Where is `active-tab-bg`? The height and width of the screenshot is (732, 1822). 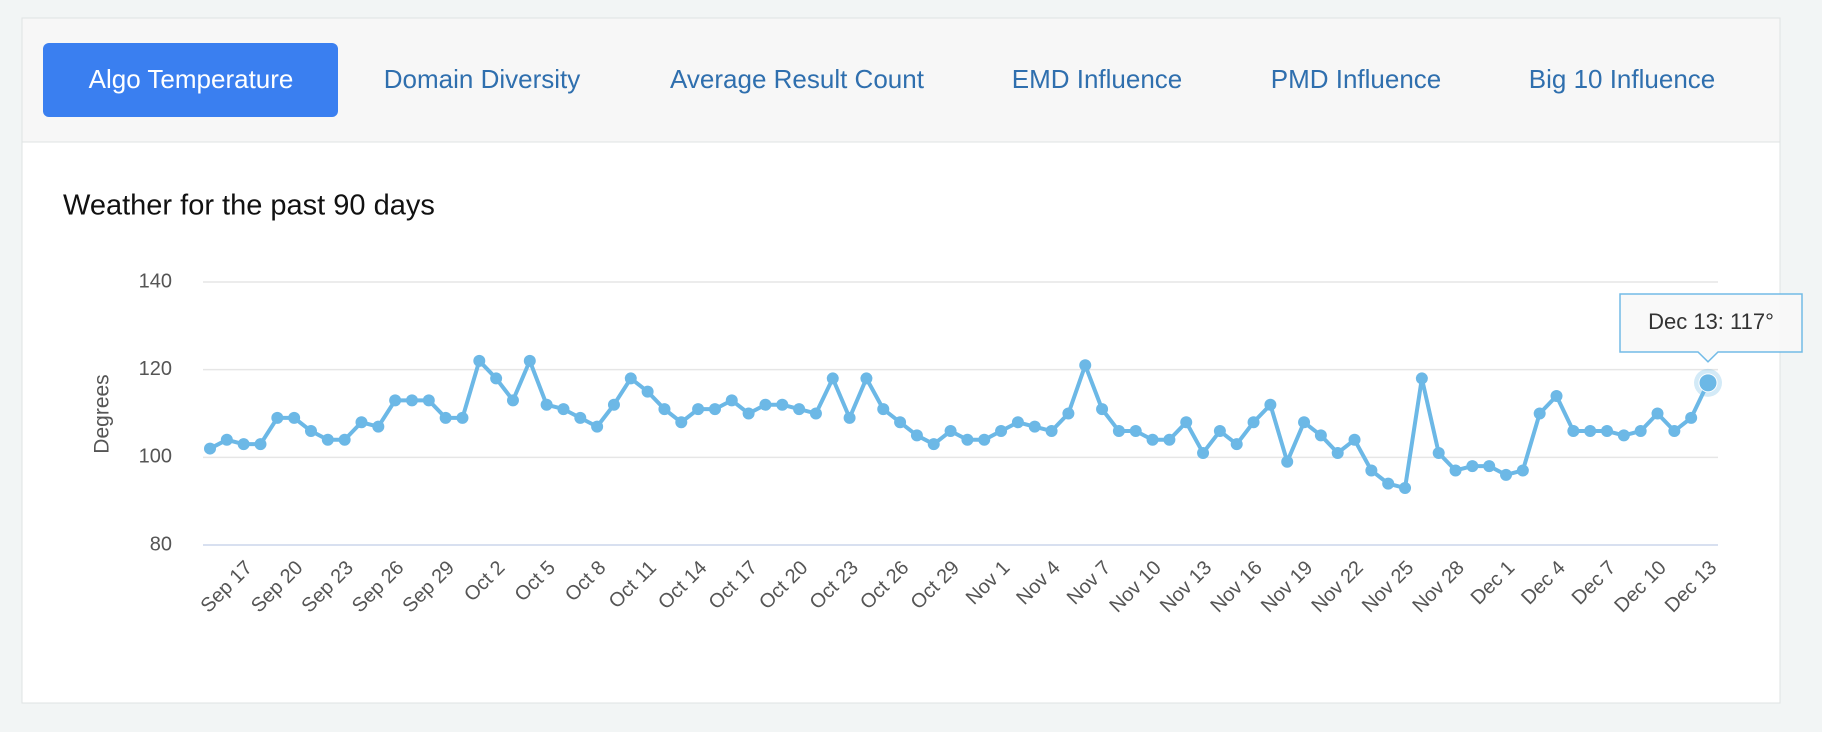
active-tab-bg is located at coordinates (190, 80).